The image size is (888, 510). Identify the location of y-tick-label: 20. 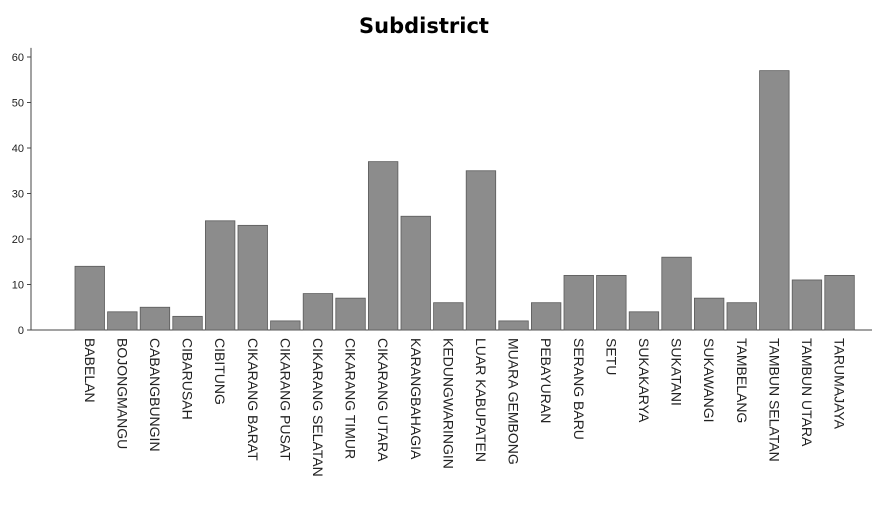
(18, 240).